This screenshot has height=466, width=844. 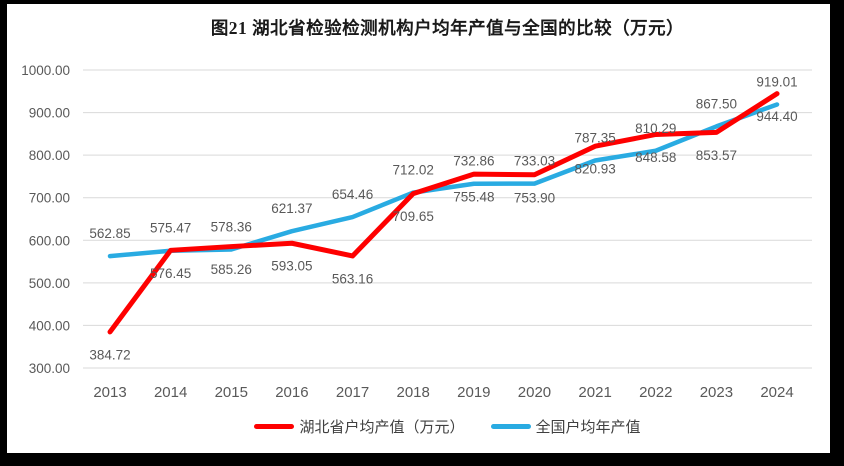 What do you see at coordinates (716, 392) in the screenshot?
I see `x-axis-tick-label: 2023` at bounding box center [716, 392].